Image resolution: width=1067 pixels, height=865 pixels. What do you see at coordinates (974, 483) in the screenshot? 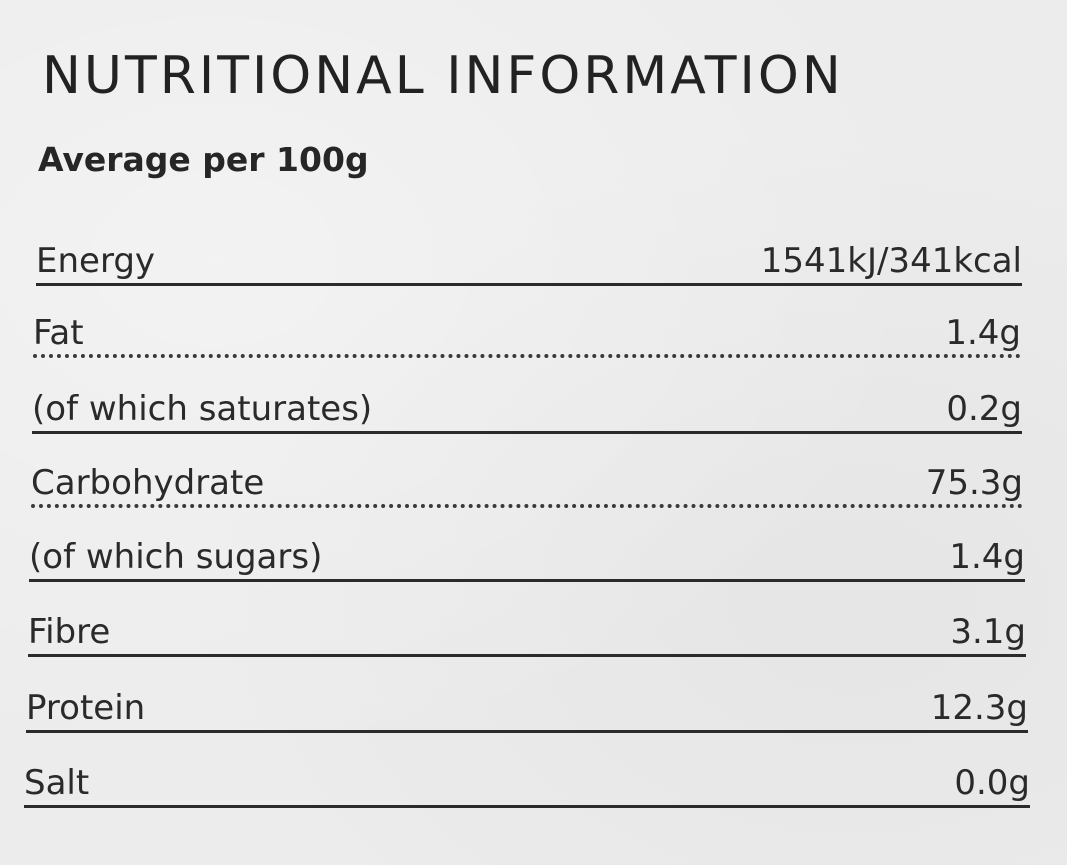
I see `nutrient-value: 75.3g` at bounding box center [974, 483].